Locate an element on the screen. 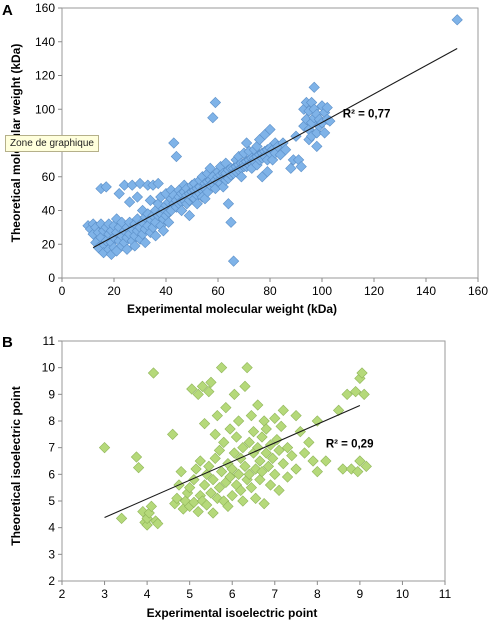 This screenshot has width=490, height=629. panel-b-y-tick-label: 2 is located at coordinates (51, 581).